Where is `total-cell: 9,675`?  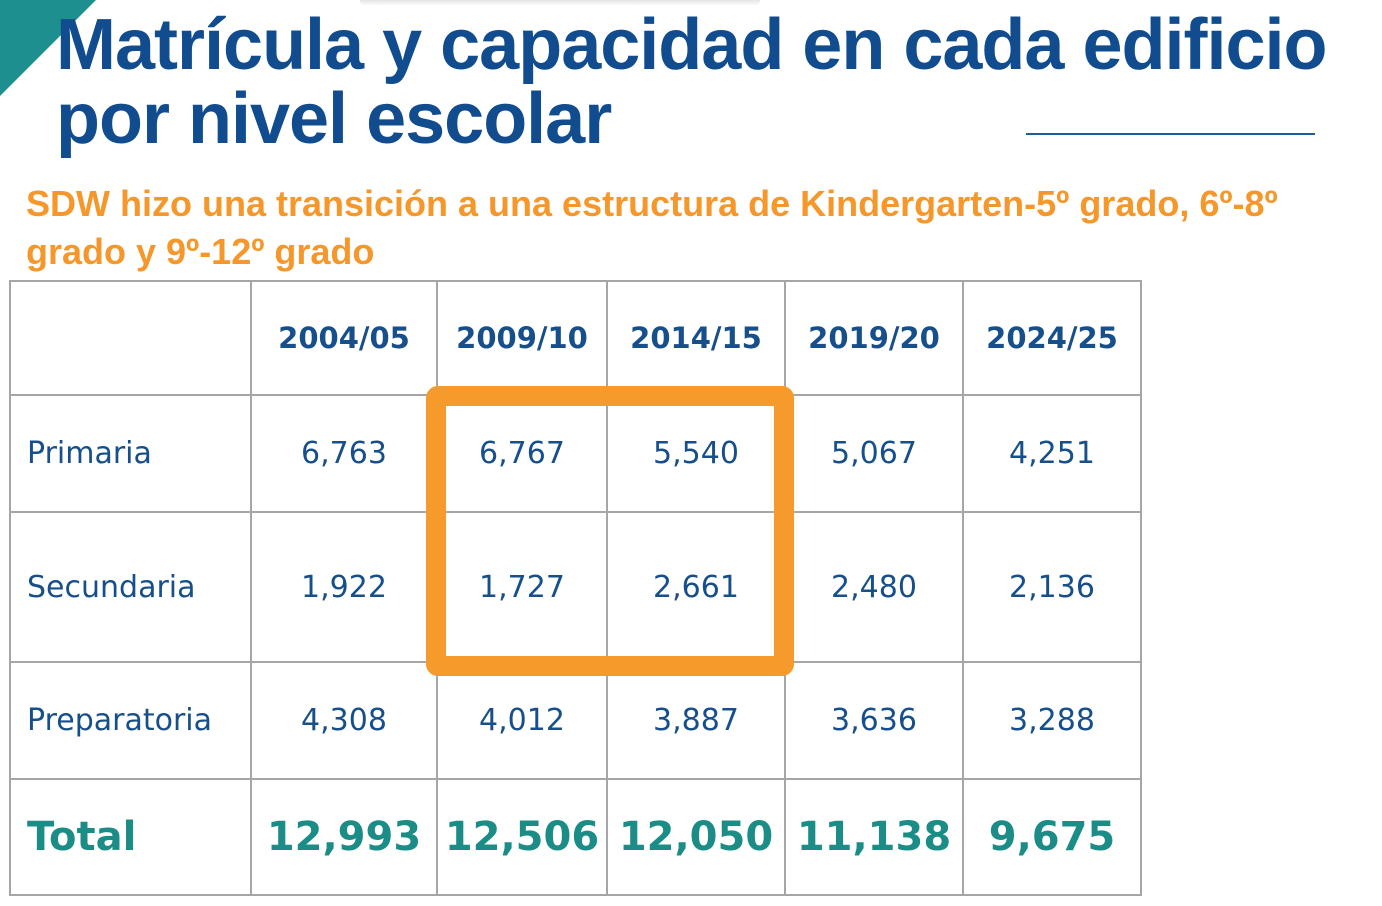 total-cell: 9,675 is located at coordinates (1052, 837).